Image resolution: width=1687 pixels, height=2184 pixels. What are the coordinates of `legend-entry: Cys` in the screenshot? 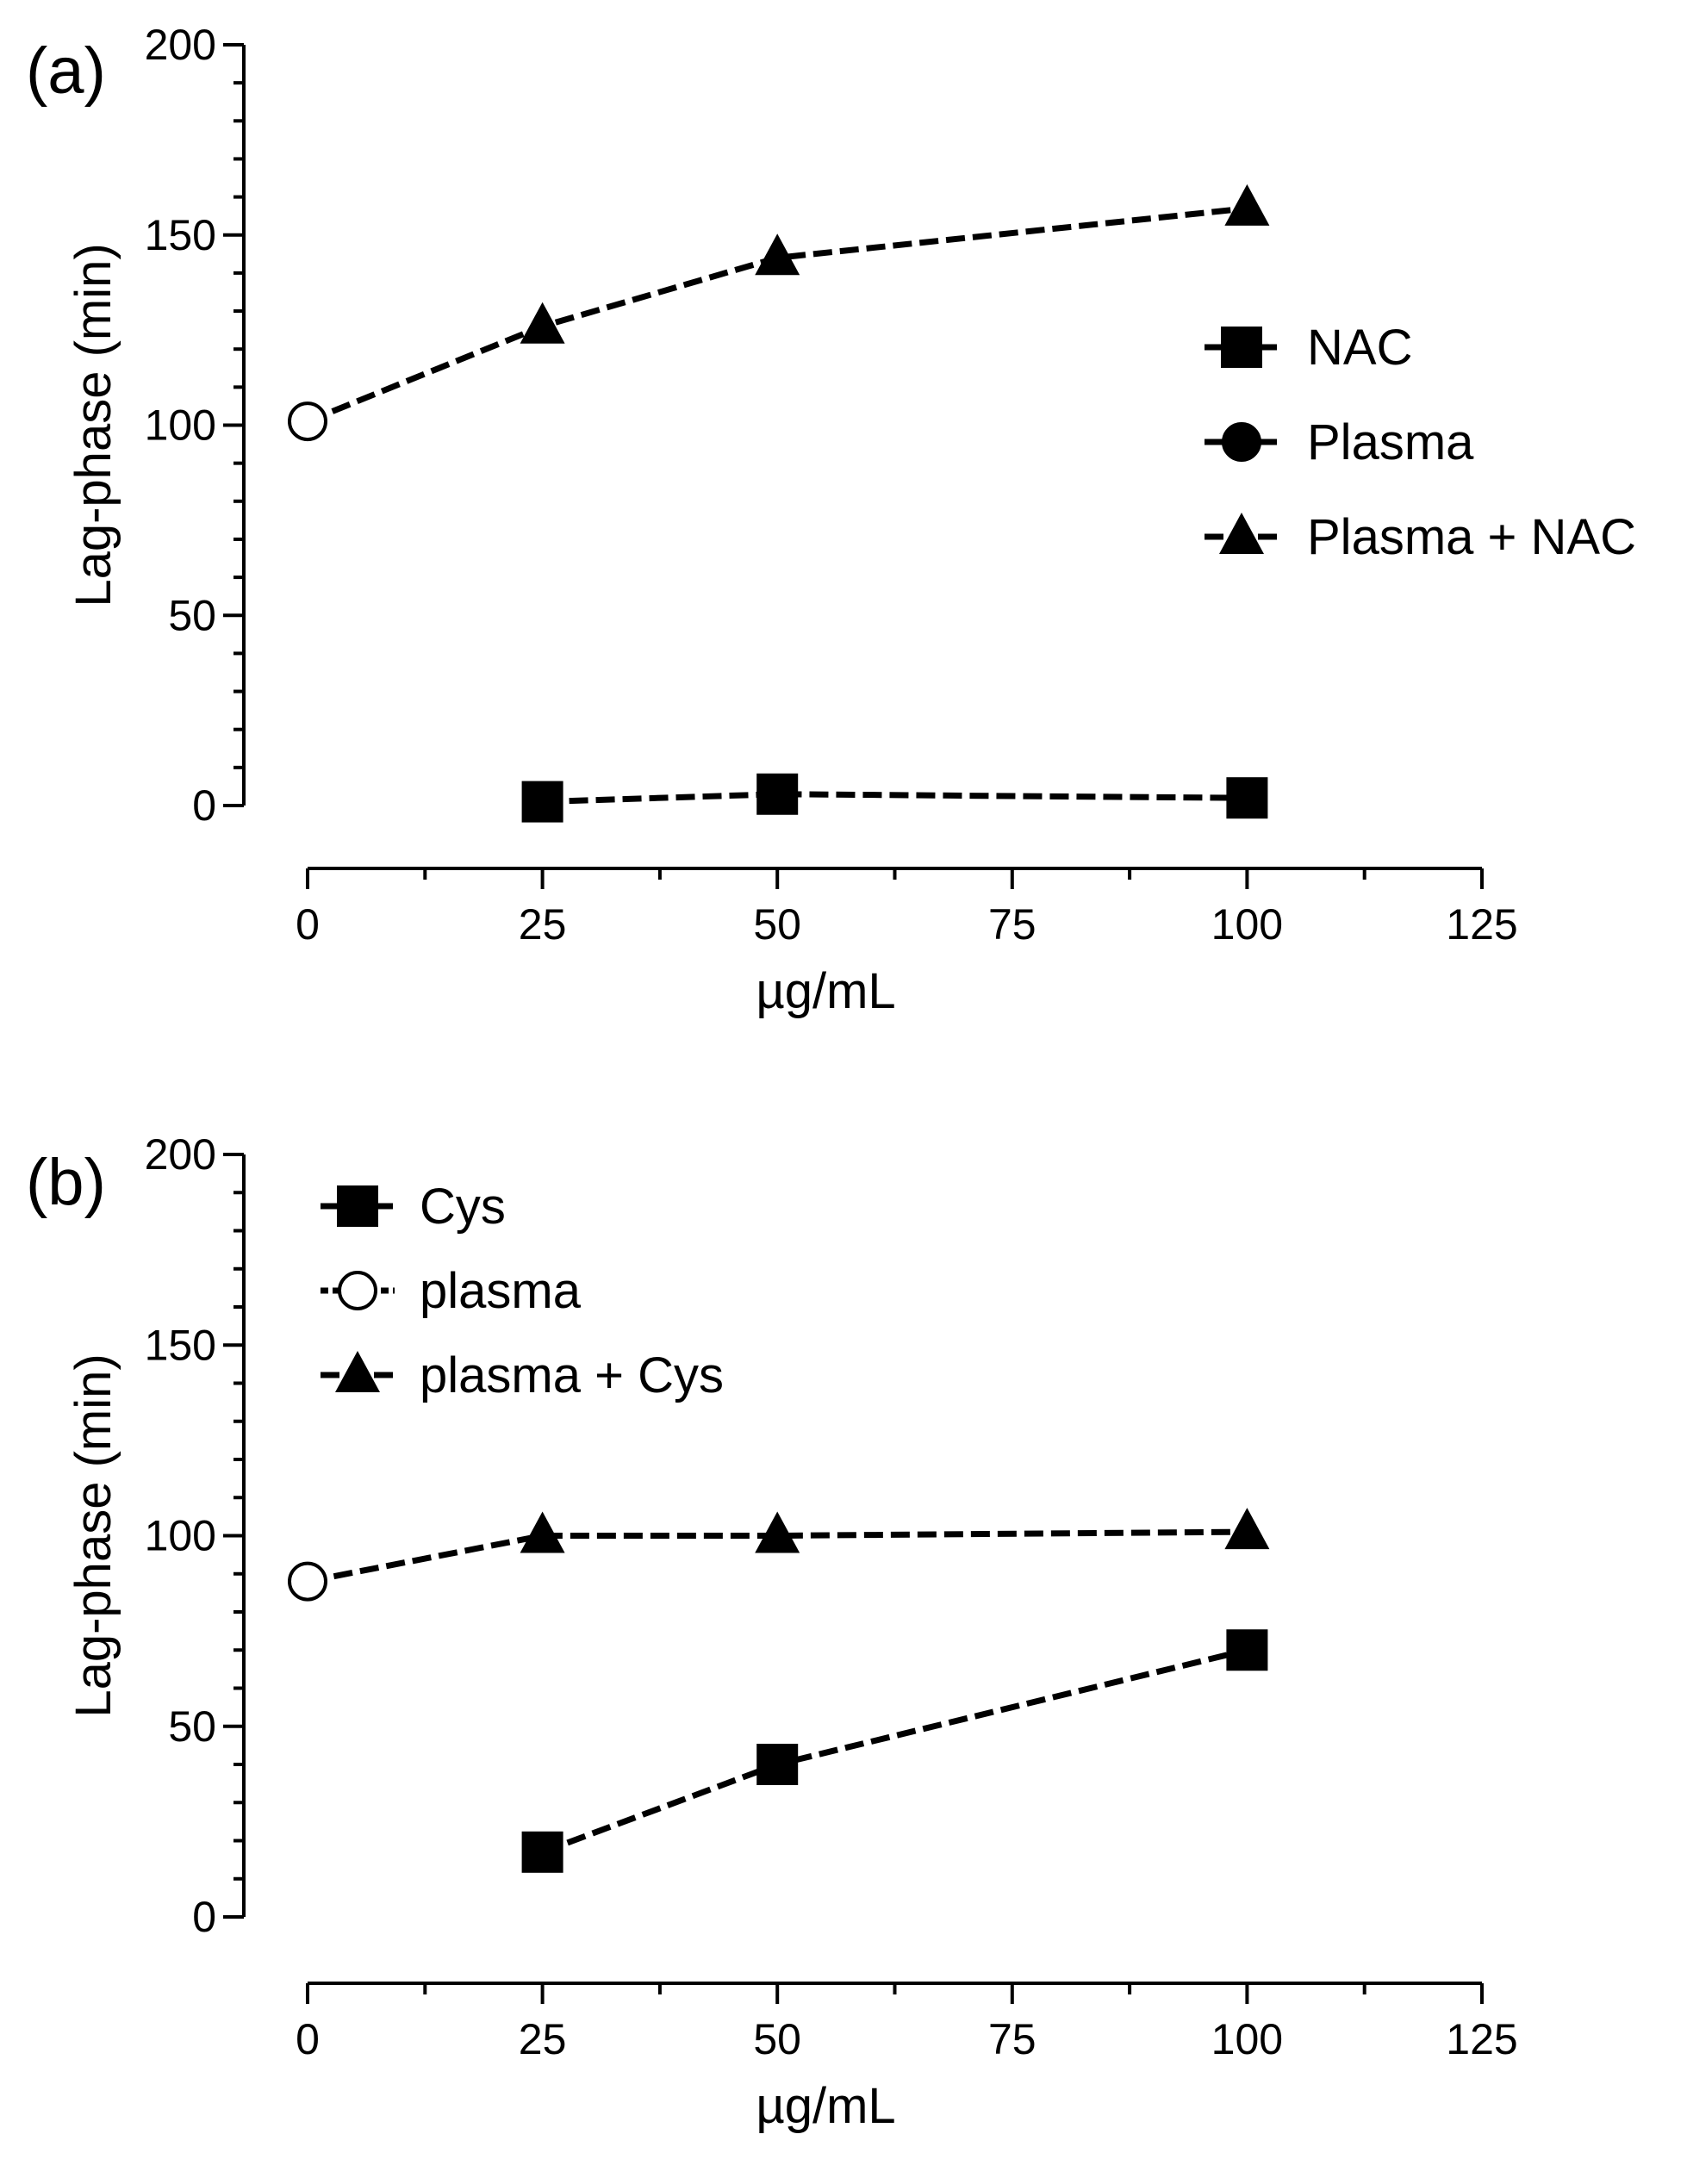 It's located at (413, 1207).